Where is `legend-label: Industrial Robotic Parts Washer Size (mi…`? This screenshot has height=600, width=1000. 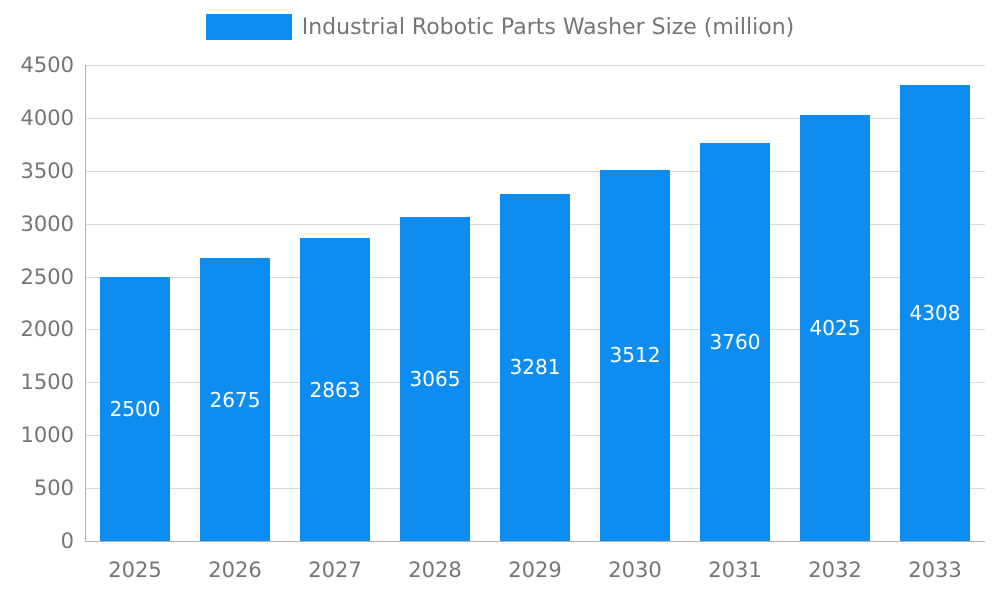
legend-label: Industrial Robotic Parts Washer Size (mi… is located at coordinates (548, 27).